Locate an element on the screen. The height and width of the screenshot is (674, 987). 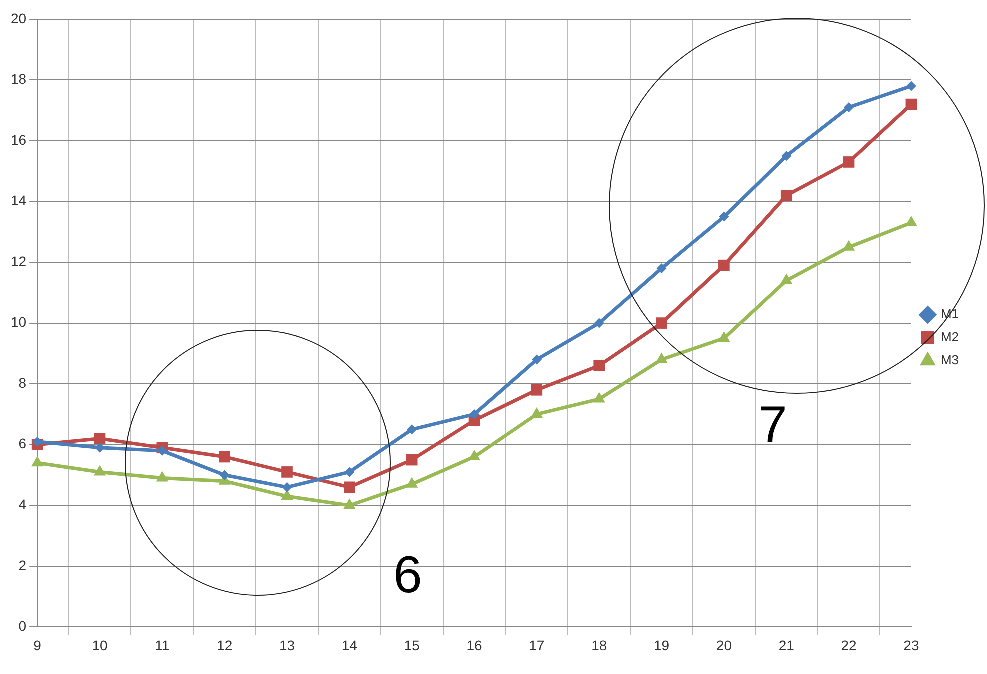
x-tick-label: 13 is located at coordinates (287, 645).